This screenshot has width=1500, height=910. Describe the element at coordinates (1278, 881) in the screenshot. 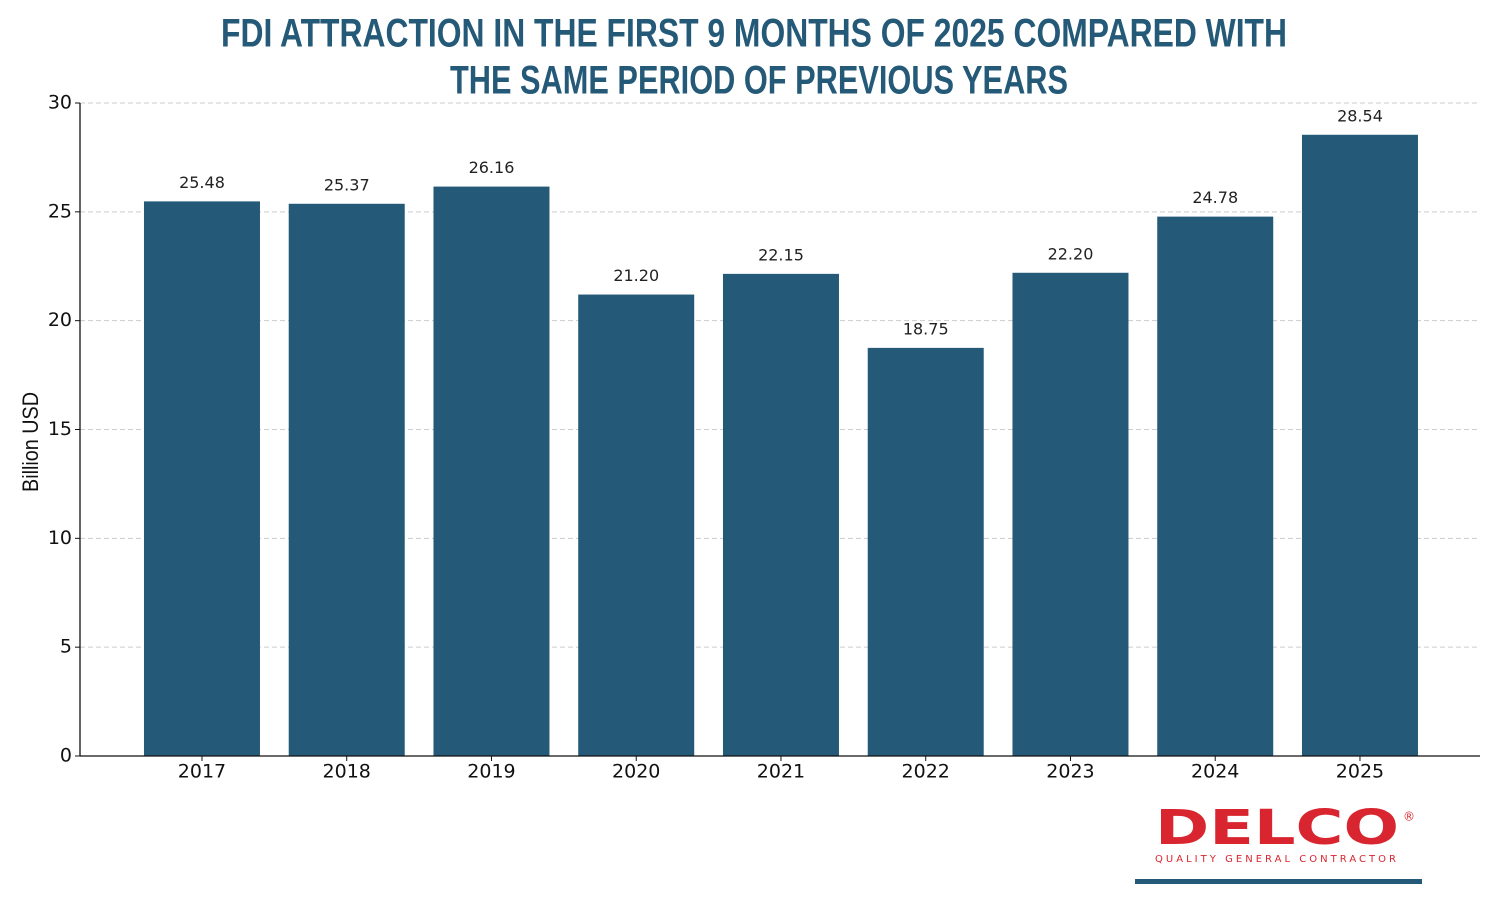

I see `logo-underline` at that location.